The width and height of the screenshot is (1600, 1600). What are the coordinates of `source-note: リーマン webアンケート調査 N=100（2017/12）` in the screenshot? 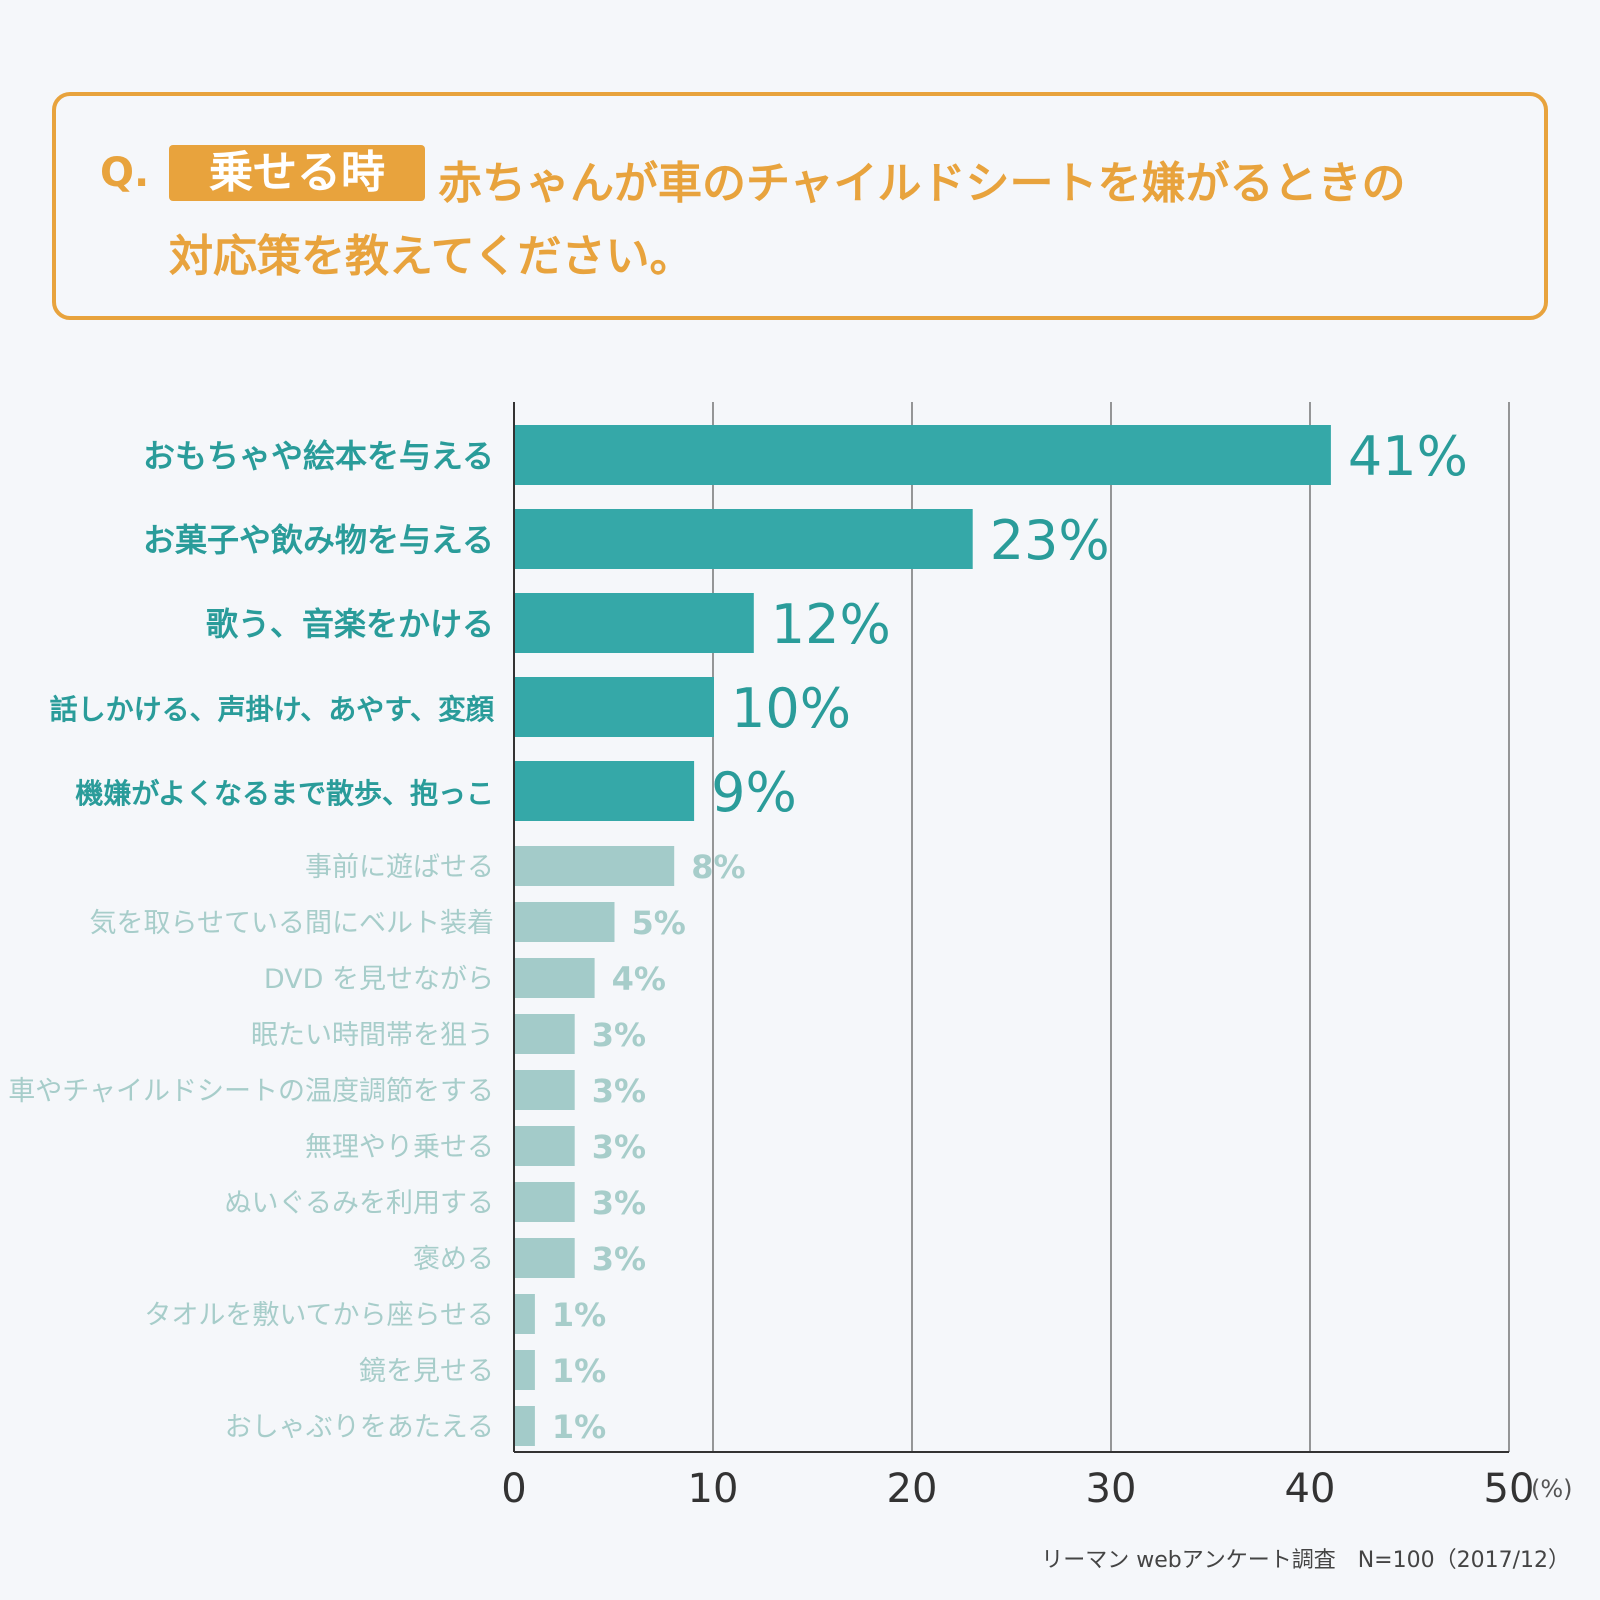 It's located at (1305, 1560).